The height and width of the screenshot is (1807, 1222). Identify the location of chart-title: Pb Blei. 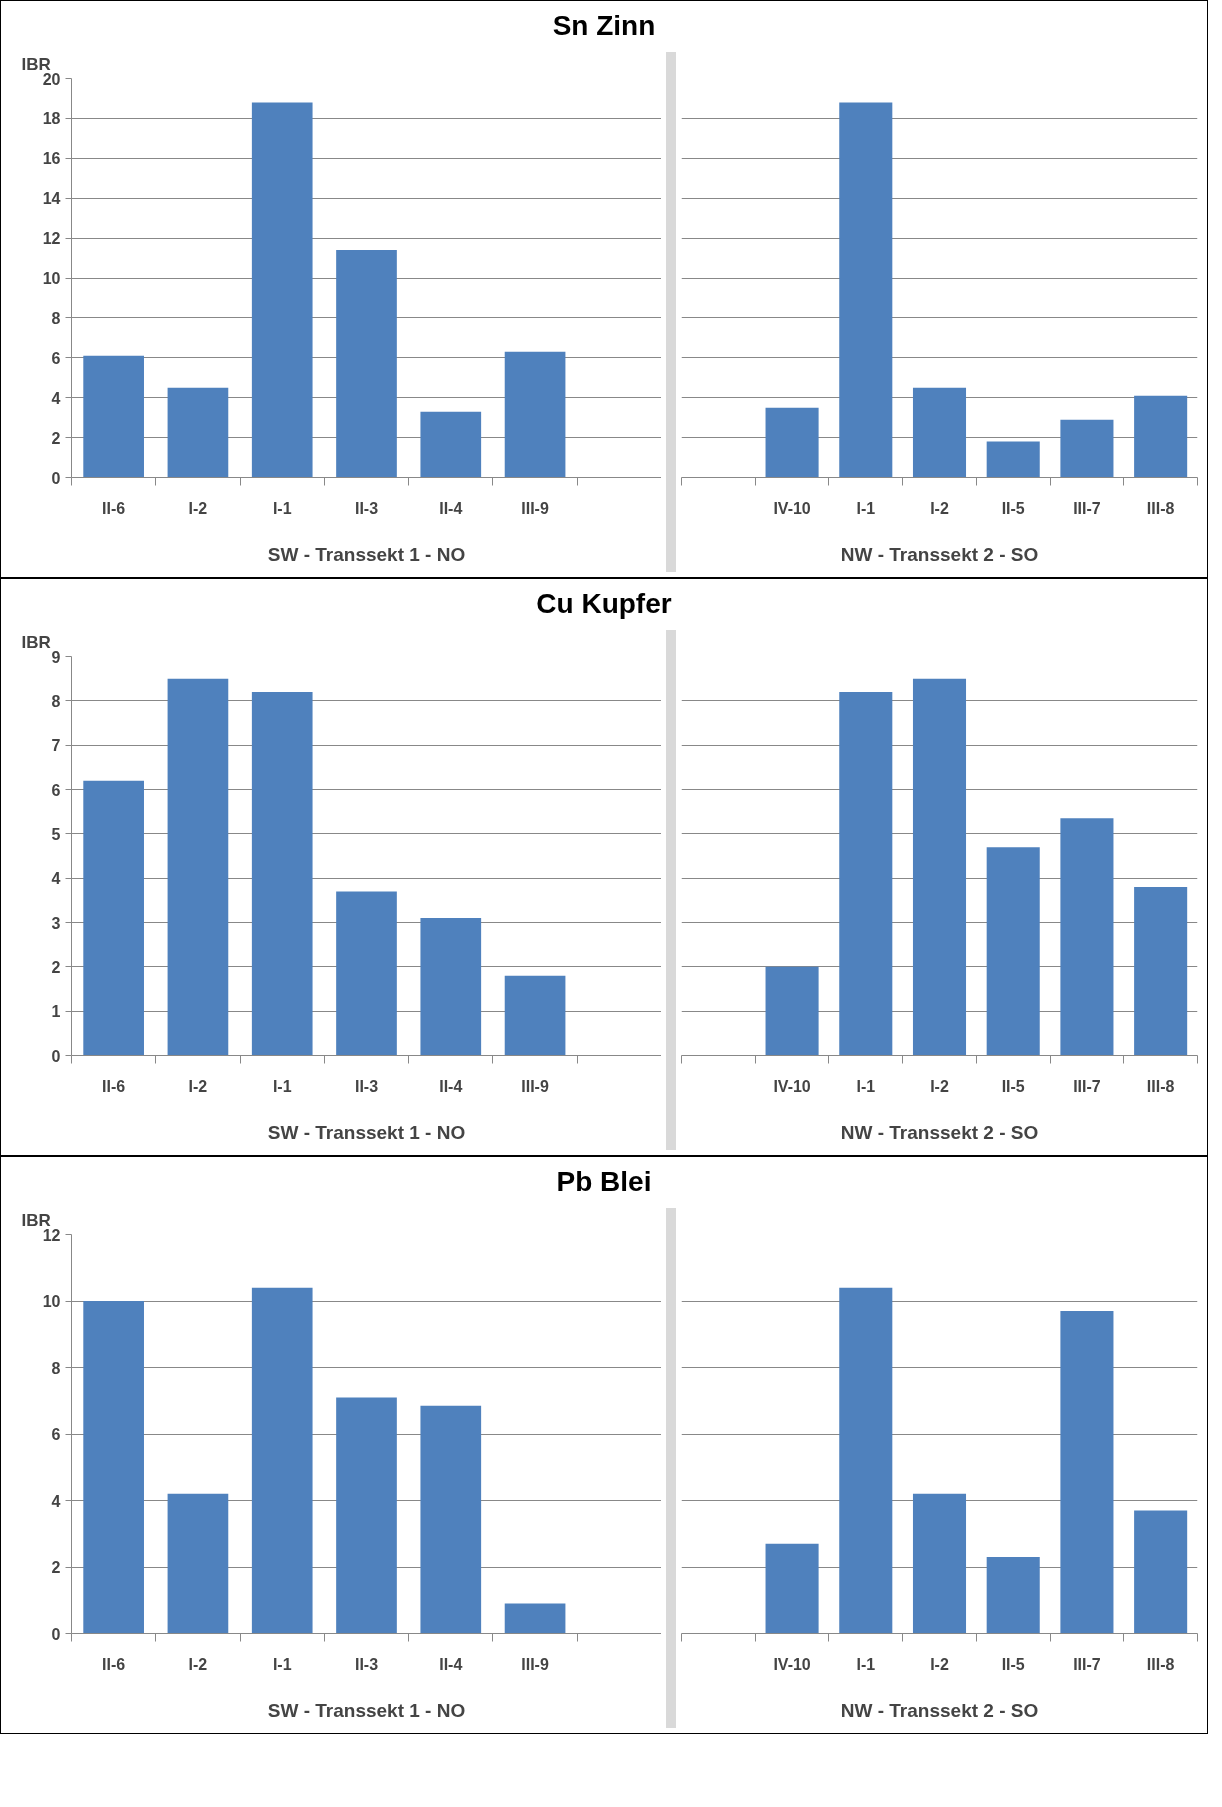
(604, 1182).